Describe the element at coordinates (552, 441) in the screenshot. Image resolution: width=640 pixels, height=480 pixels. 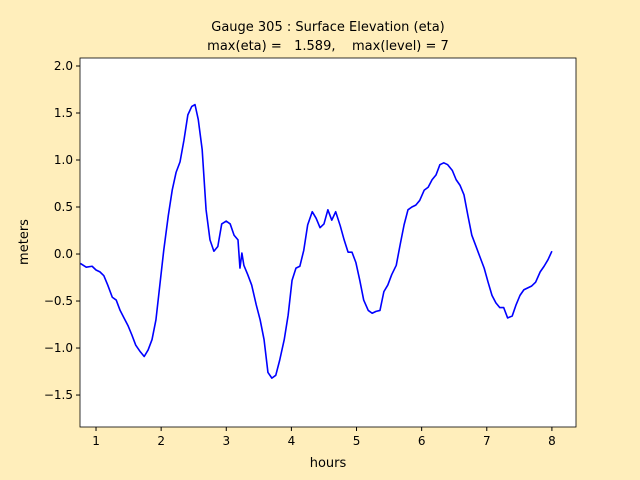
I see `x-tick-label: 8` at that location.